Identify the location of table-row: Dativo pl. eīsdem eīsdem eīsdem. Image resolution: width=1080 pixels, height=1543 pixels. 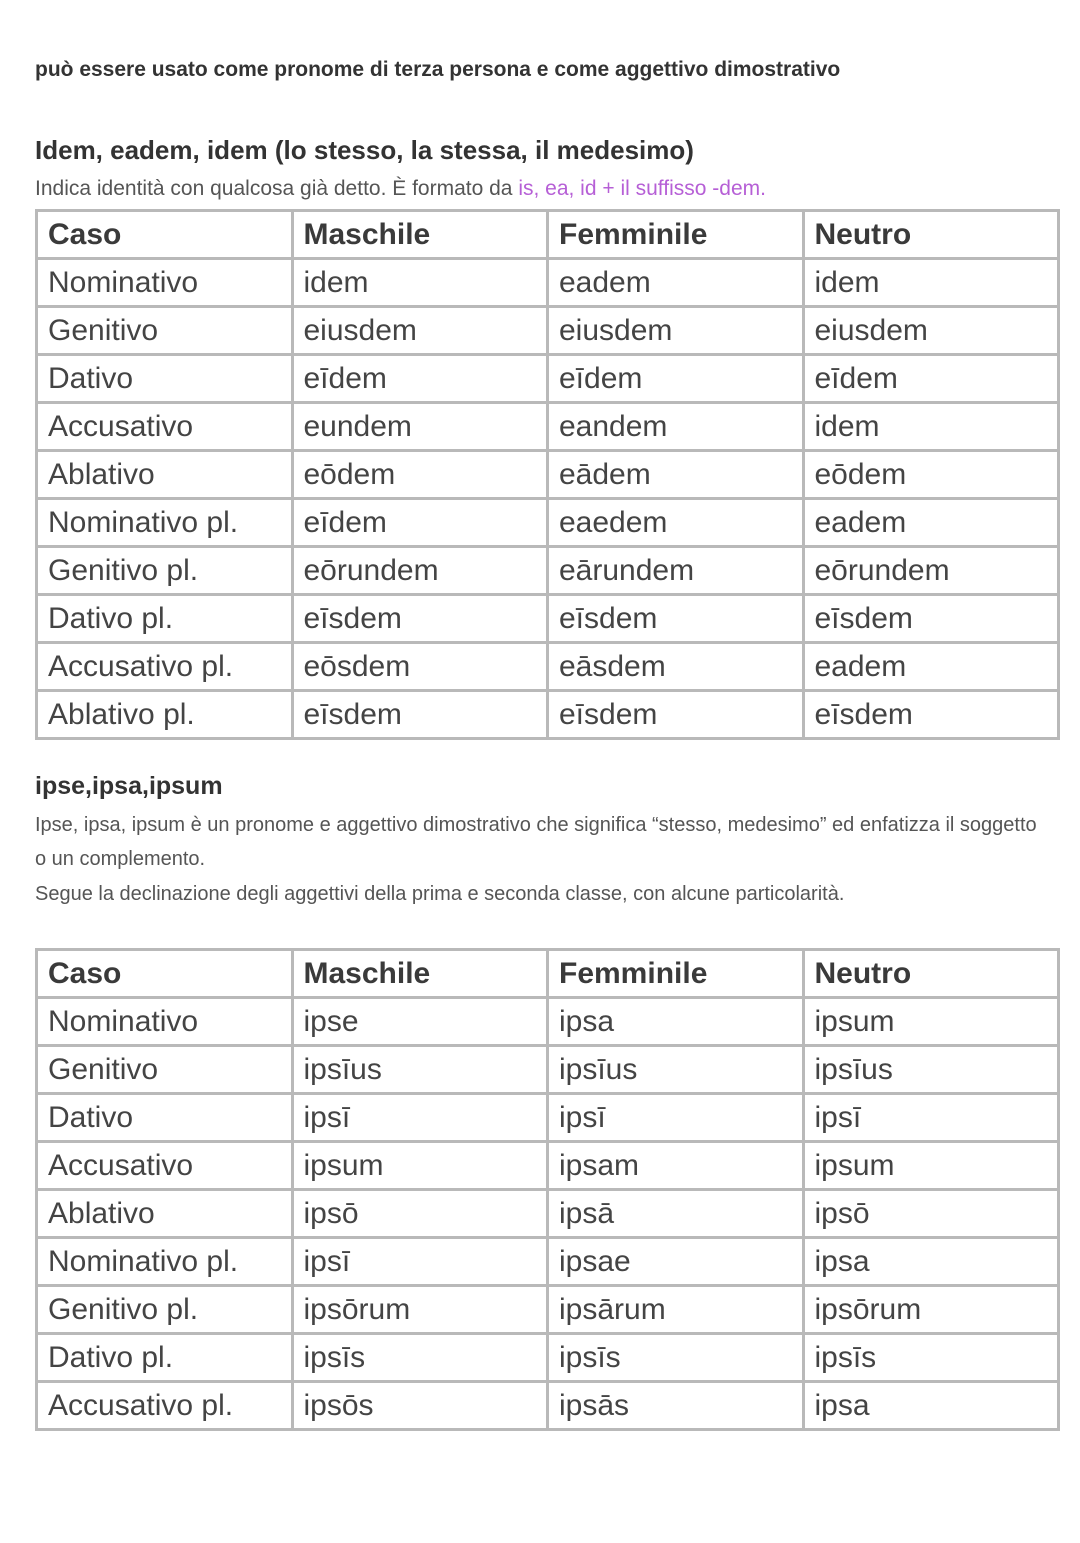
(547, 618).